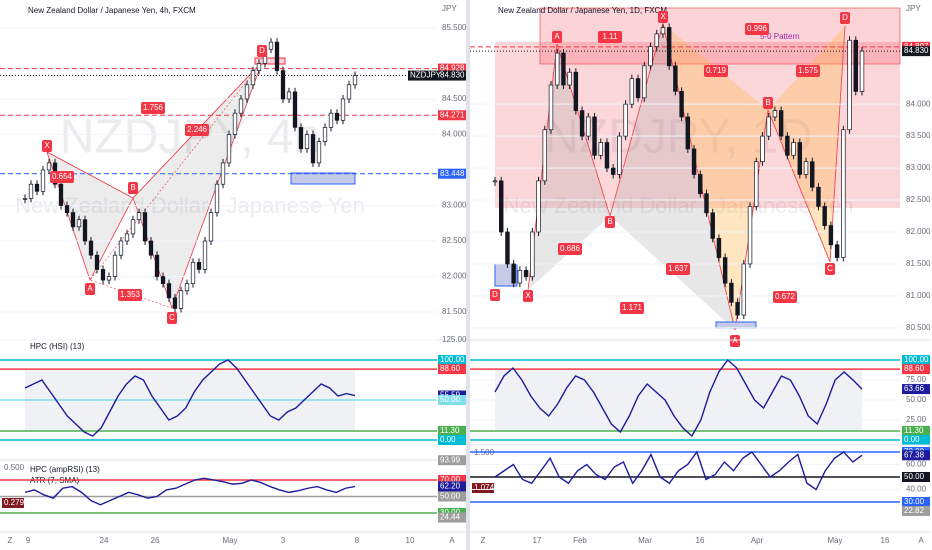 Image resolution: width=932 pixels, height=550 pixels. What do you see at coordinates (921, 540) in the screenshot?
I see `axis-button: A` at bounding box center [921, 540].